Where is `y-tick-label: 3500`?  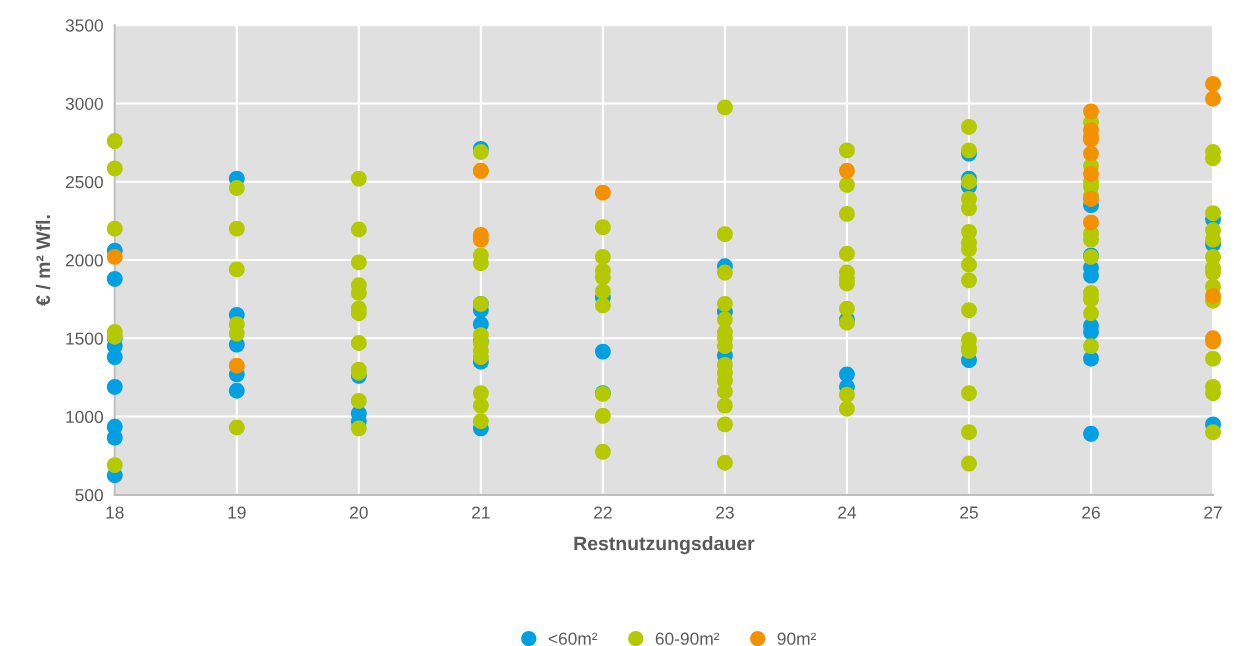 y-tick-label: 3500 is located at coordinates (84, 25).